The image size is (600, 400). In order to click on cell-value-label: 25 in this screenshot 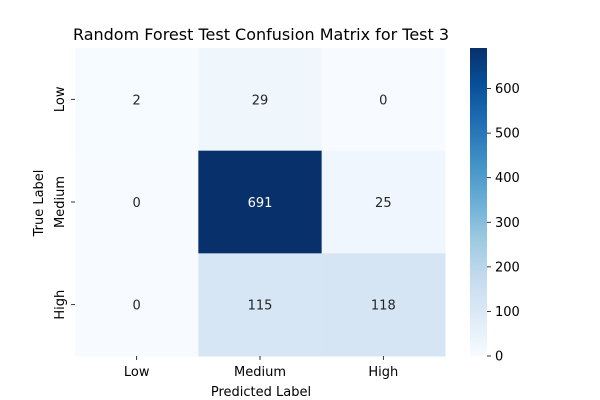, I will do `click(383, 203)`.